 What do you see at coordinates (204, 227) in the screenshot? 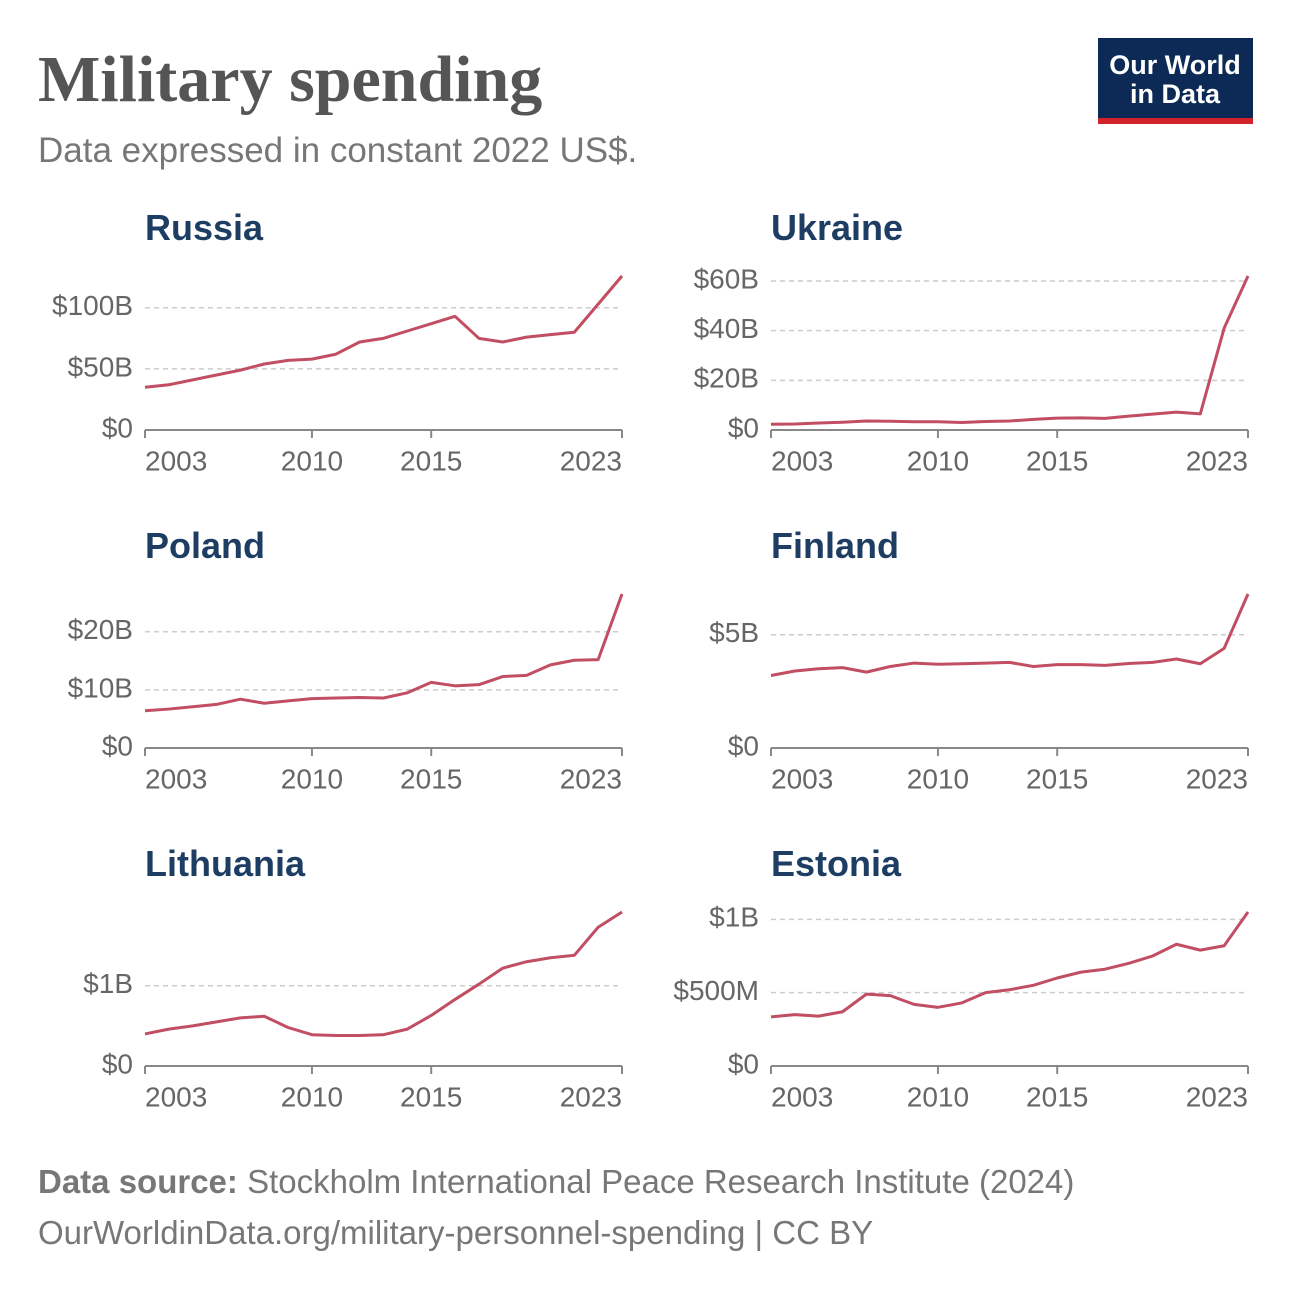
I see `panel-title: Russia` at bounding box center [204, 227].